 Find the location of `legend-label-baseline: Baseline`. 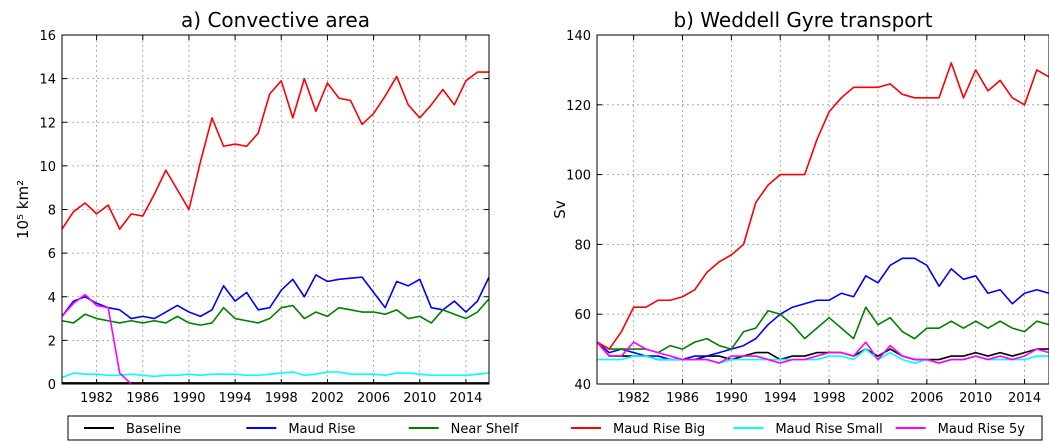

legend-label-baseline: Baseline is located at coordinates (153, 429).